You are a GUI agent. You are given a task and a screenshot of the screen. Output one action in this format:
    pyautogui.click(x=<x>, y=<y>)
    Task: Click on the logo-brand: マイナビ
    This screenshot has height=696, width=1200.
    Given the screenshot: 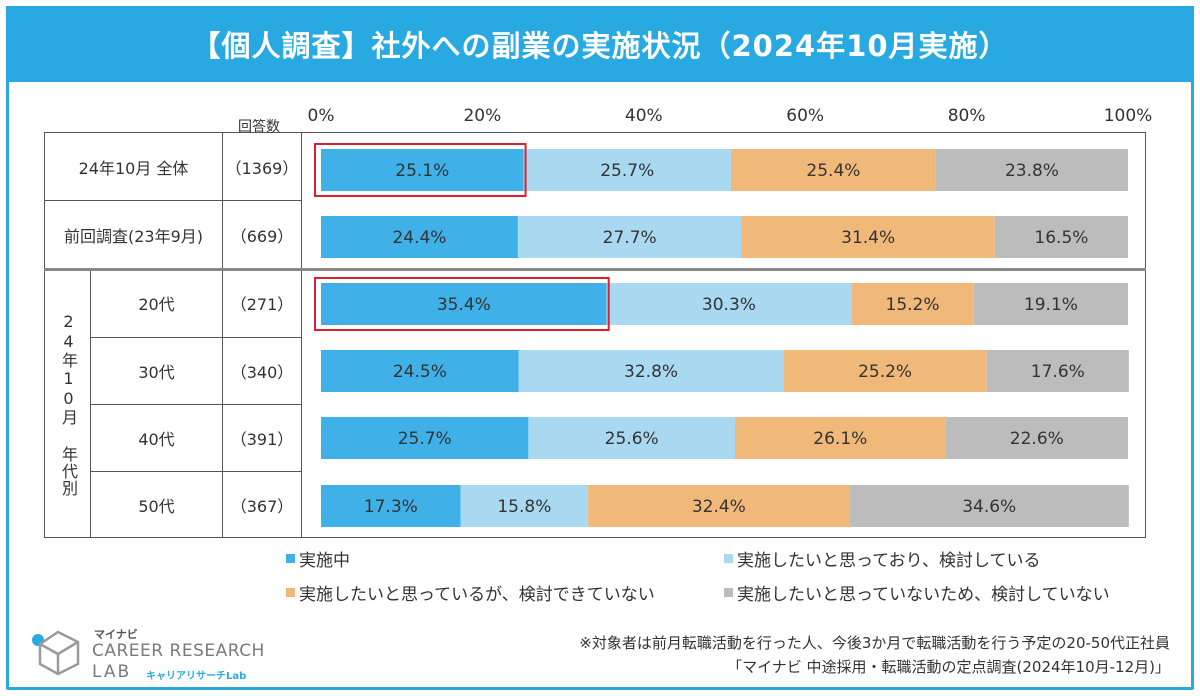 What is the action you would take?
    pyautogui.click(x=116, y=634)
    